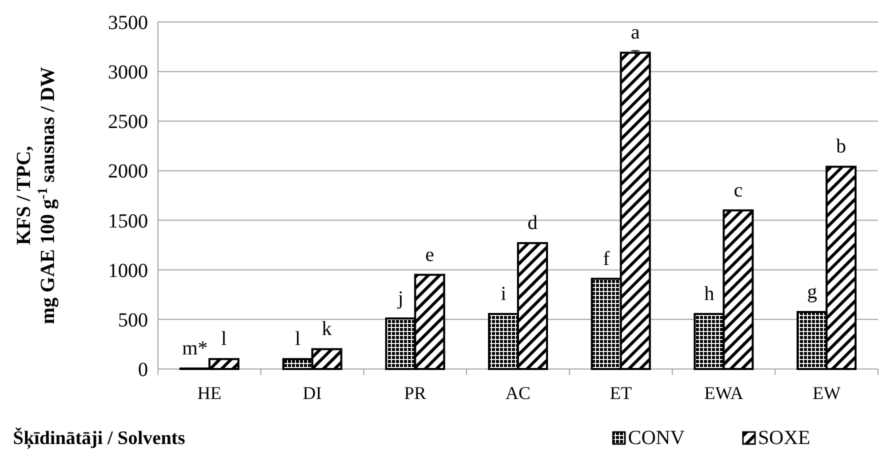 The image size is (883, 456). What do you see at coordinates (128, 171) in the screenshot?
I see `y-tick-label: 2000` at bounding box center [128, 171].